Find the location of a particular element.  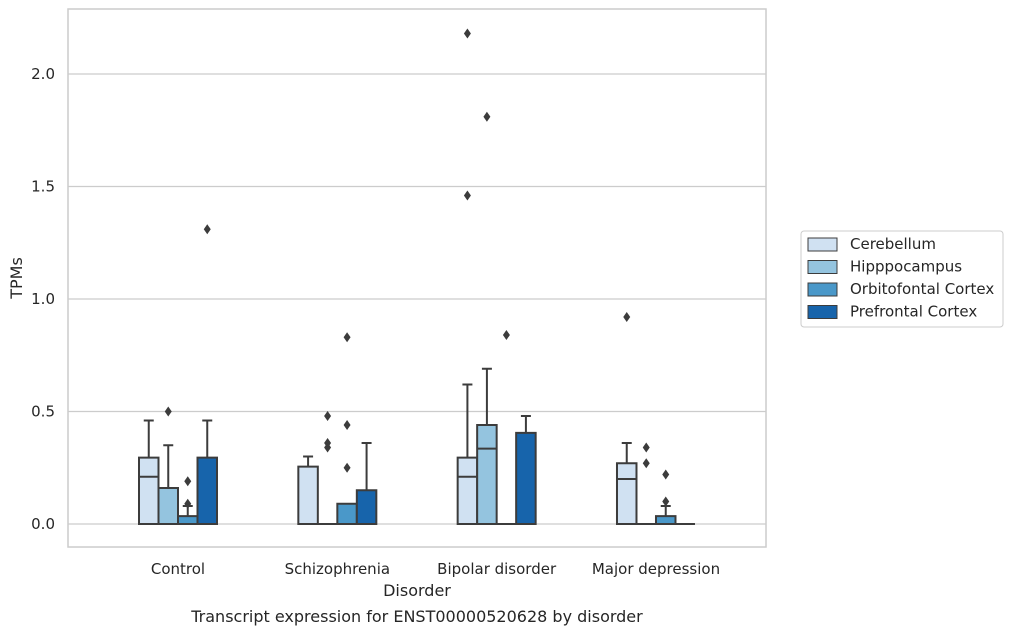

y-tick-label: 1.0 is located at coordinates (43, 299).